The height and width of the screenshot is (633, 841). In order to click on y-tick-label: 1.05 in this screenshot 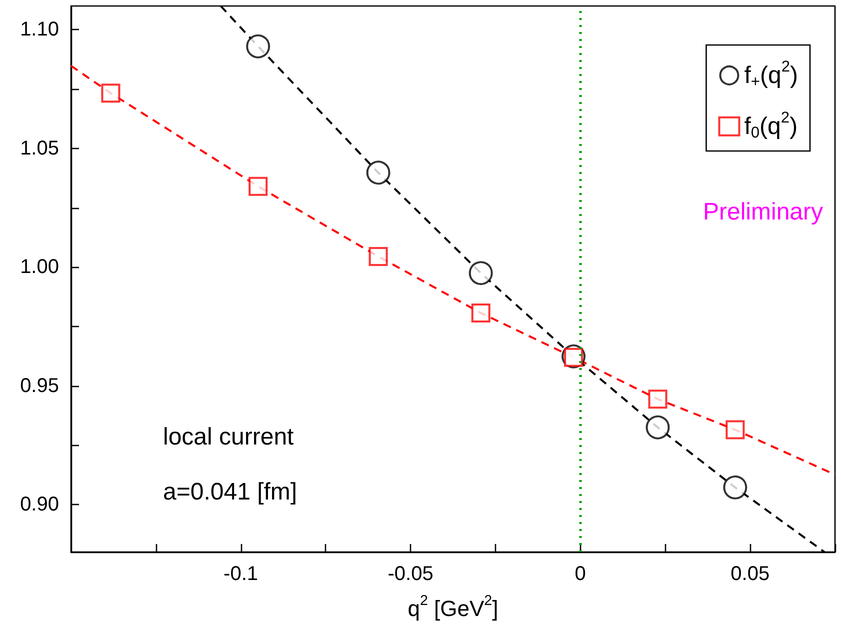, I will do `click(39, 148)`.